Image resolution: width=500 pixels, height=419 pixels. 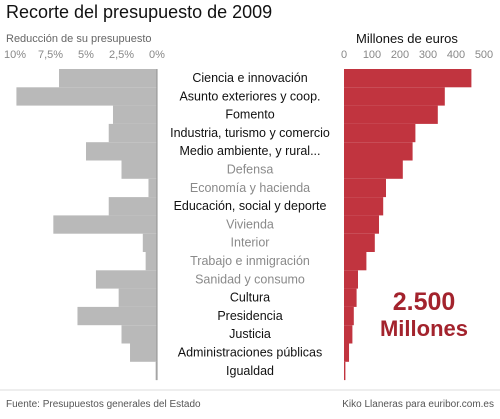 I want to click on right-tick-label: 100, so click(x=372, y=55).